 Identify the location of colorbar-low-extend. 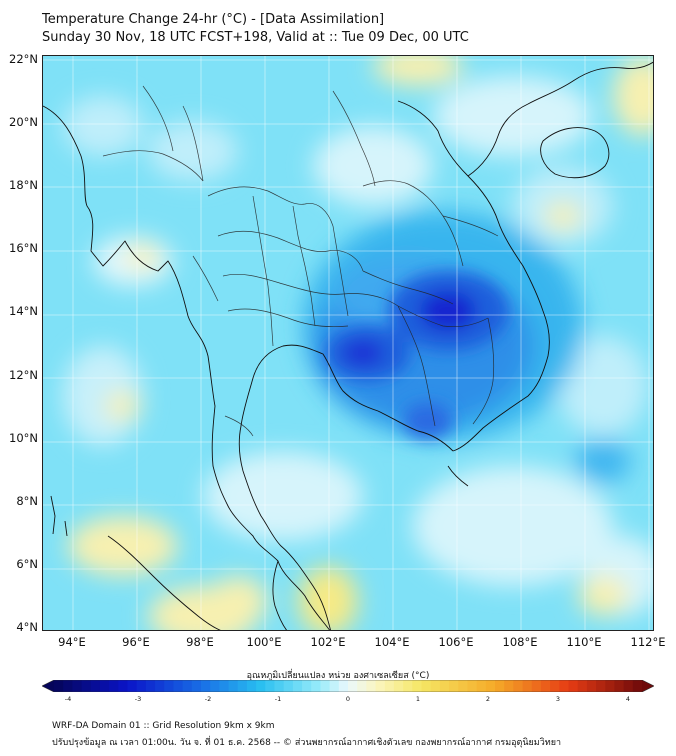
(48, 686).